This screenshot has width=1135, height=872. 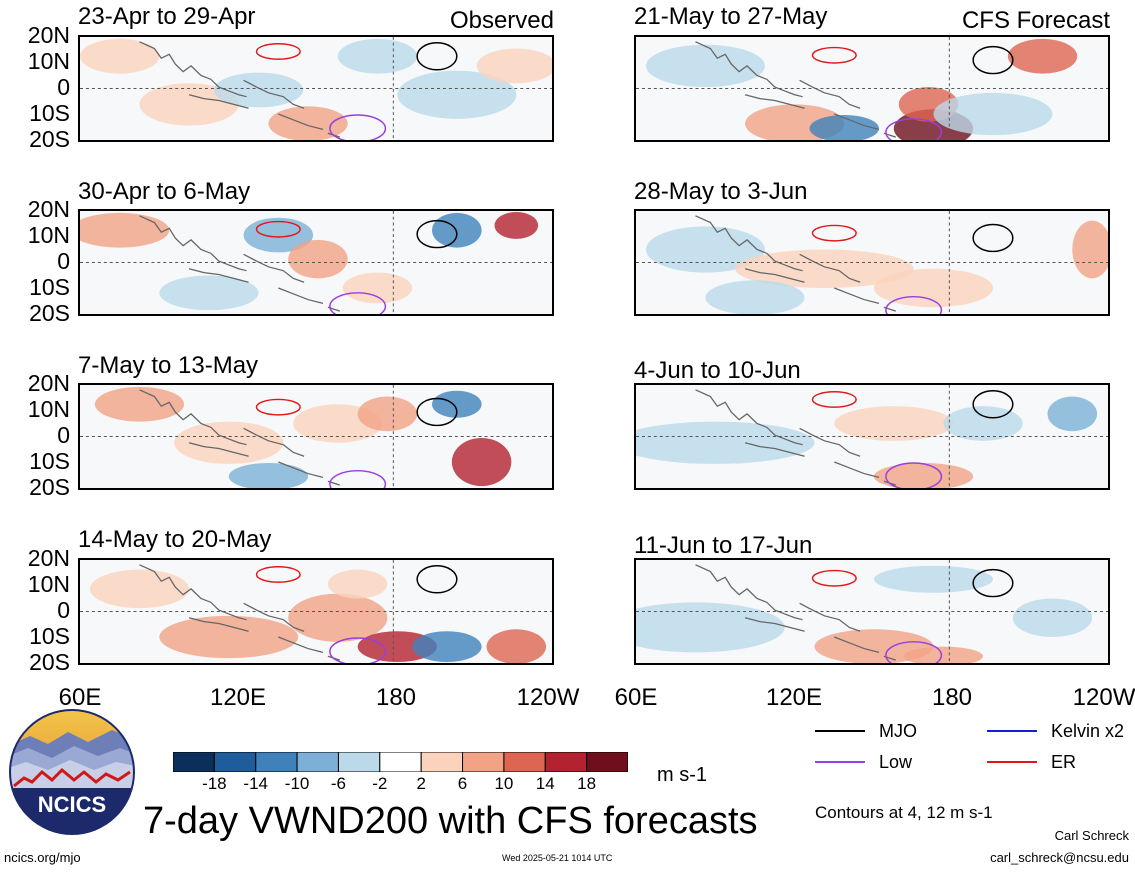 What do you see at coordinates (380, 783) in the screenshot?
I see `colorbar-tick-label: -2` at bounding box center [380, 783].